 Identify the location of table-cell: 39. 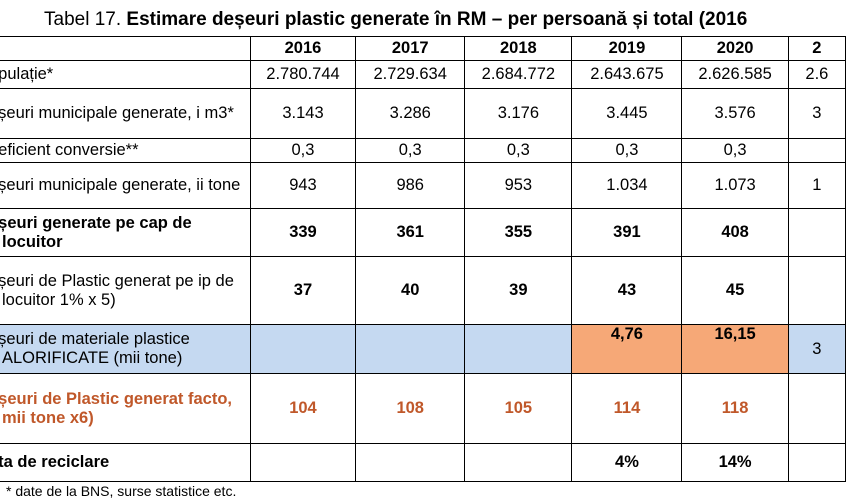
(518, 290).